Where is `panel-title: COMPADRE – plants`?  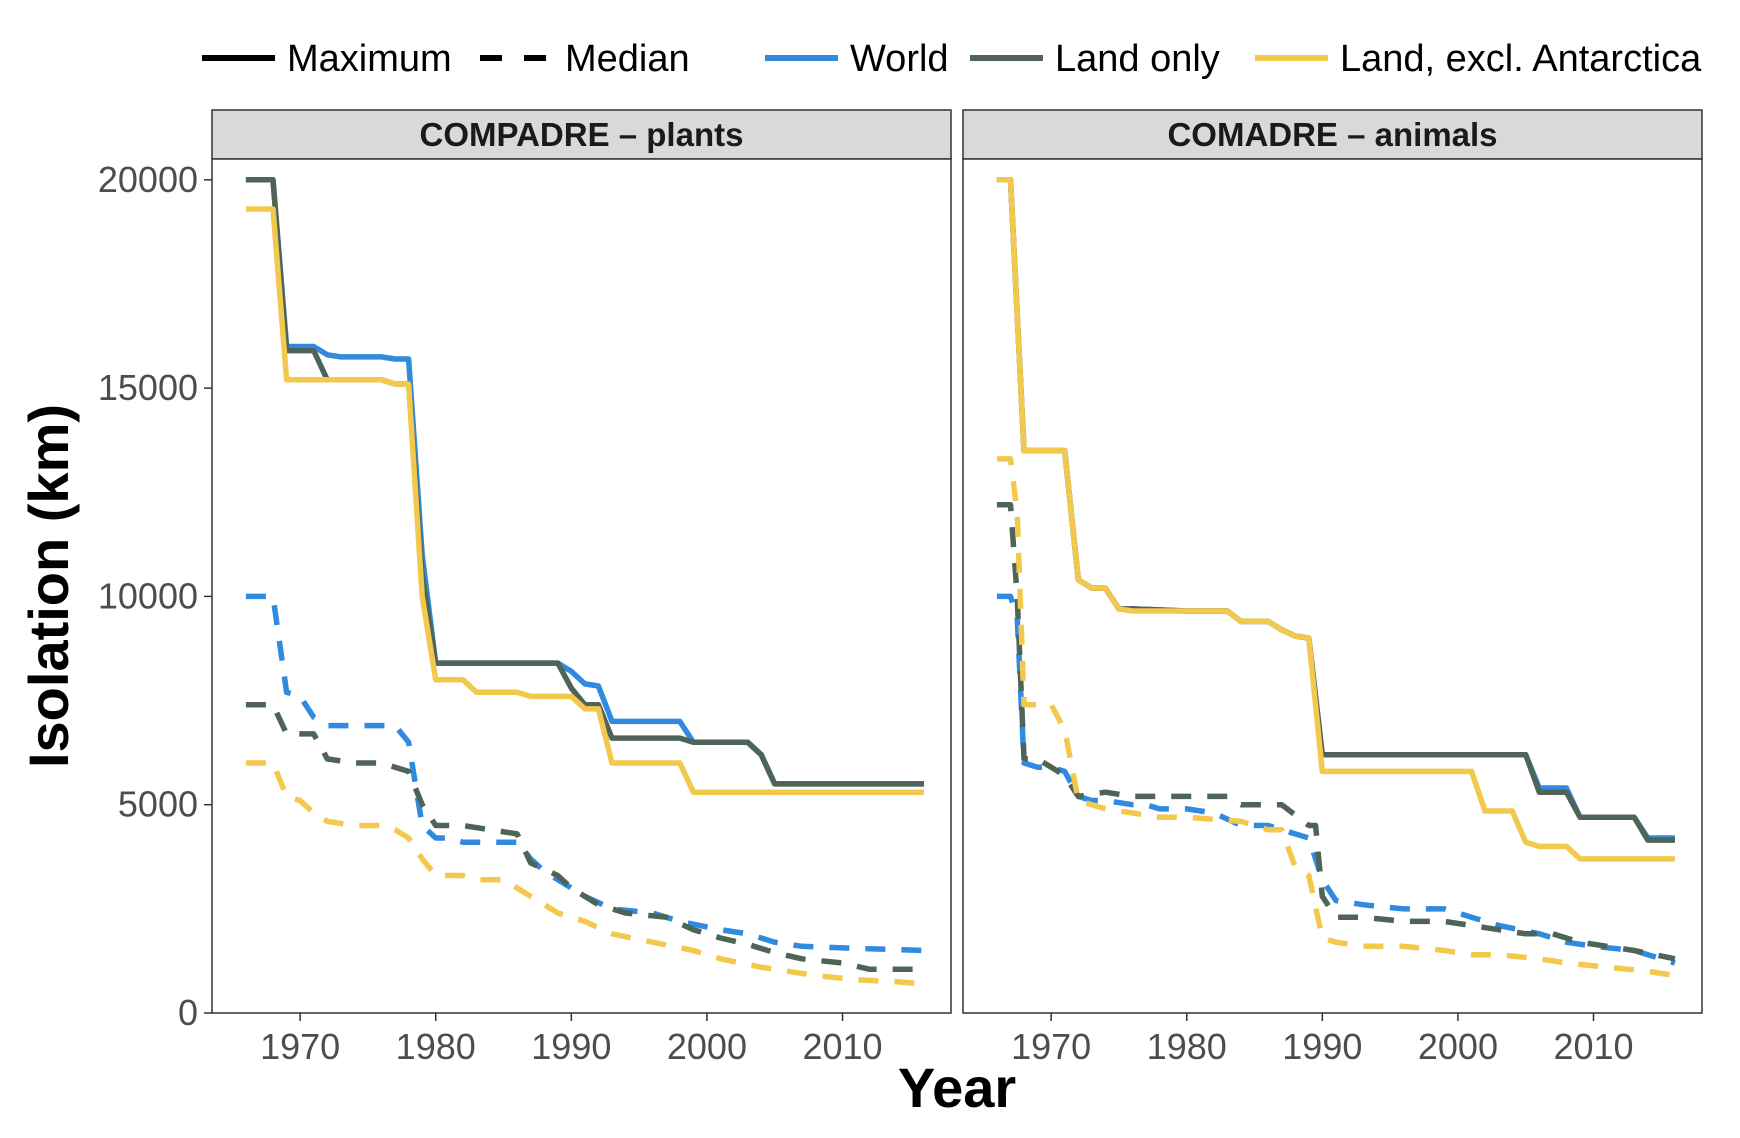
panel-title: COMPADRE – plants is located at coordinates (582, 134).